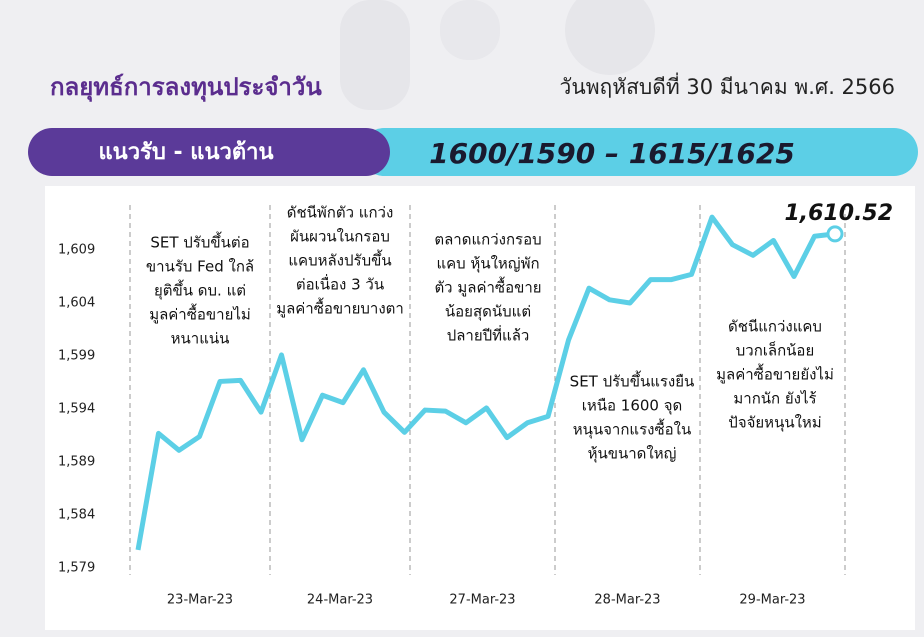 This screenshot has height=641, width=924. I want to click on y-tick-label: 1,579, so click(76, 568).